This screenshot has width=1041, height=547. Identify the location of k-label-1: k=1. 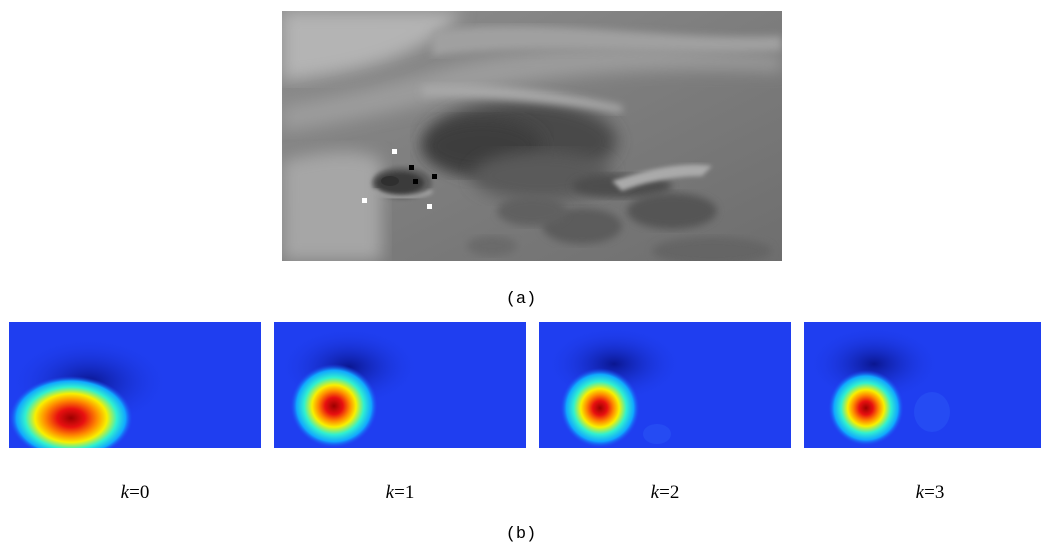
(400, 492).